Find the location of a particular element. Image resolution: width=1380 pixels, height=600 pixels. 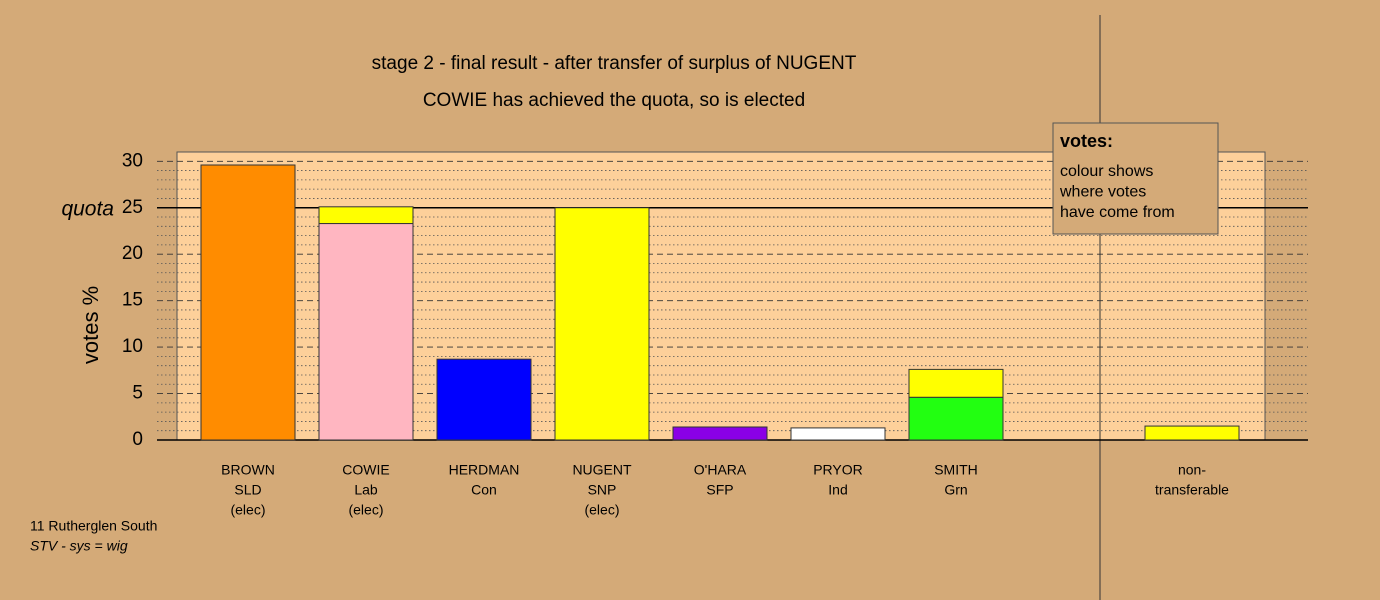

x-tick-label: transferable is located at coordinates (1192, 490).